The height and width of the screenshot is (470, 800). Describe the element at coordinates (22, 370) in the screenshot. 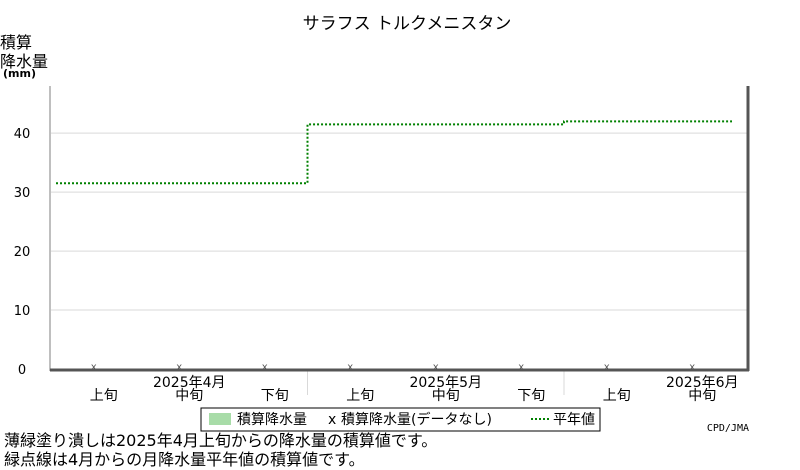

I see `y-tick-label-0: 0` at that location.